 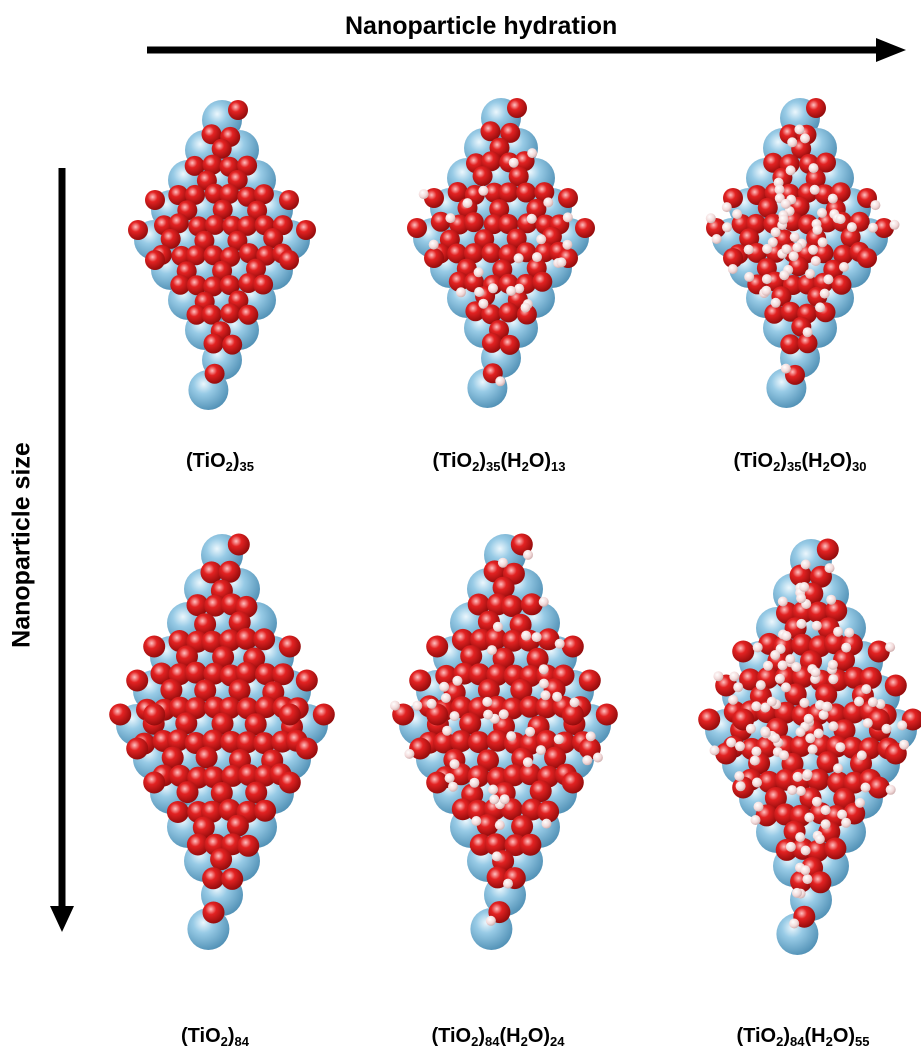 I want to click on caption-text: (H, so click(x=815, y=1036).